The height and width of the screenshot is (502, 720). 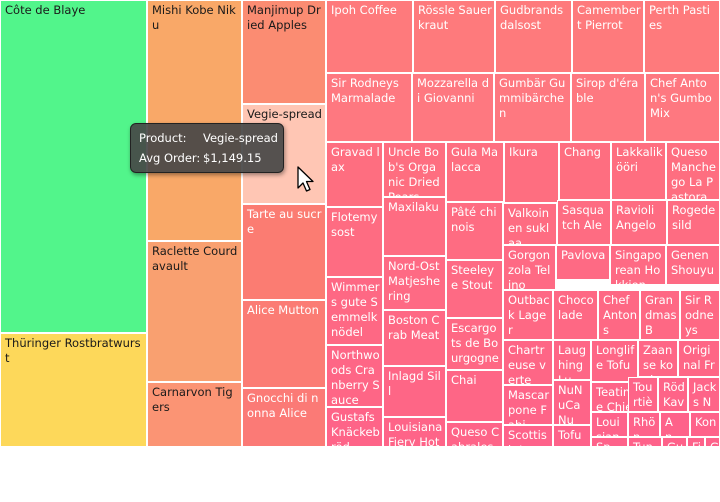 I want to click on treemap-cell-maxilaku: Maxilaku, so click(x=414, y=226).